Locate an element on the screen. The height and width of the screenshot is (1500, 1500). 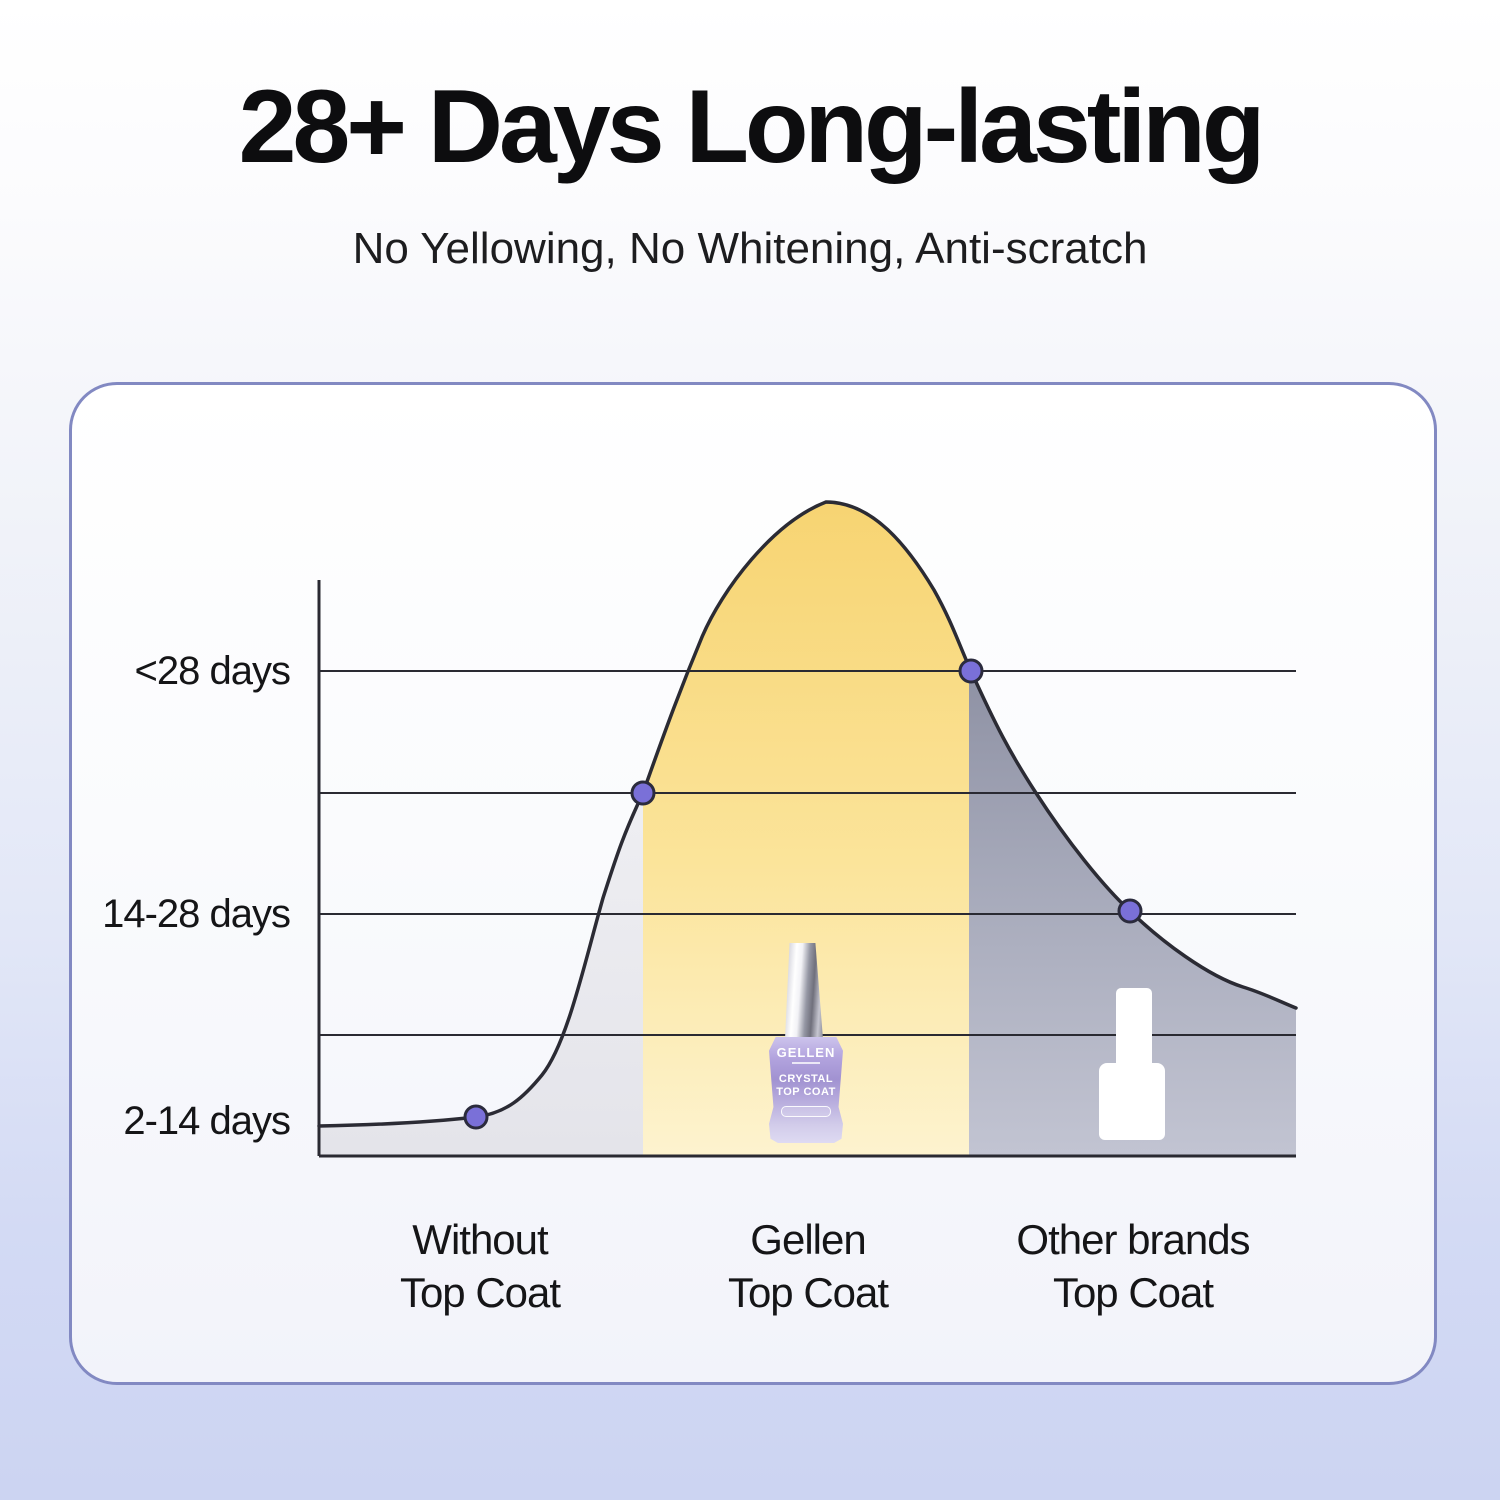
area-region-other is located at coordinates (1132, 911).